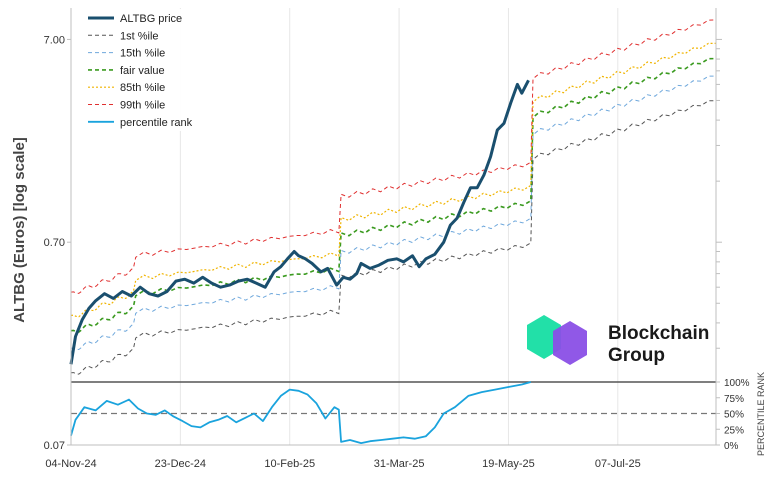 The height and width of the screenshot is (477, 768). What do you see at coordinates (399, 464) in the screenshot?
I see `x-tick-label: 31-Mar-25` at bounding box center [399, 464].